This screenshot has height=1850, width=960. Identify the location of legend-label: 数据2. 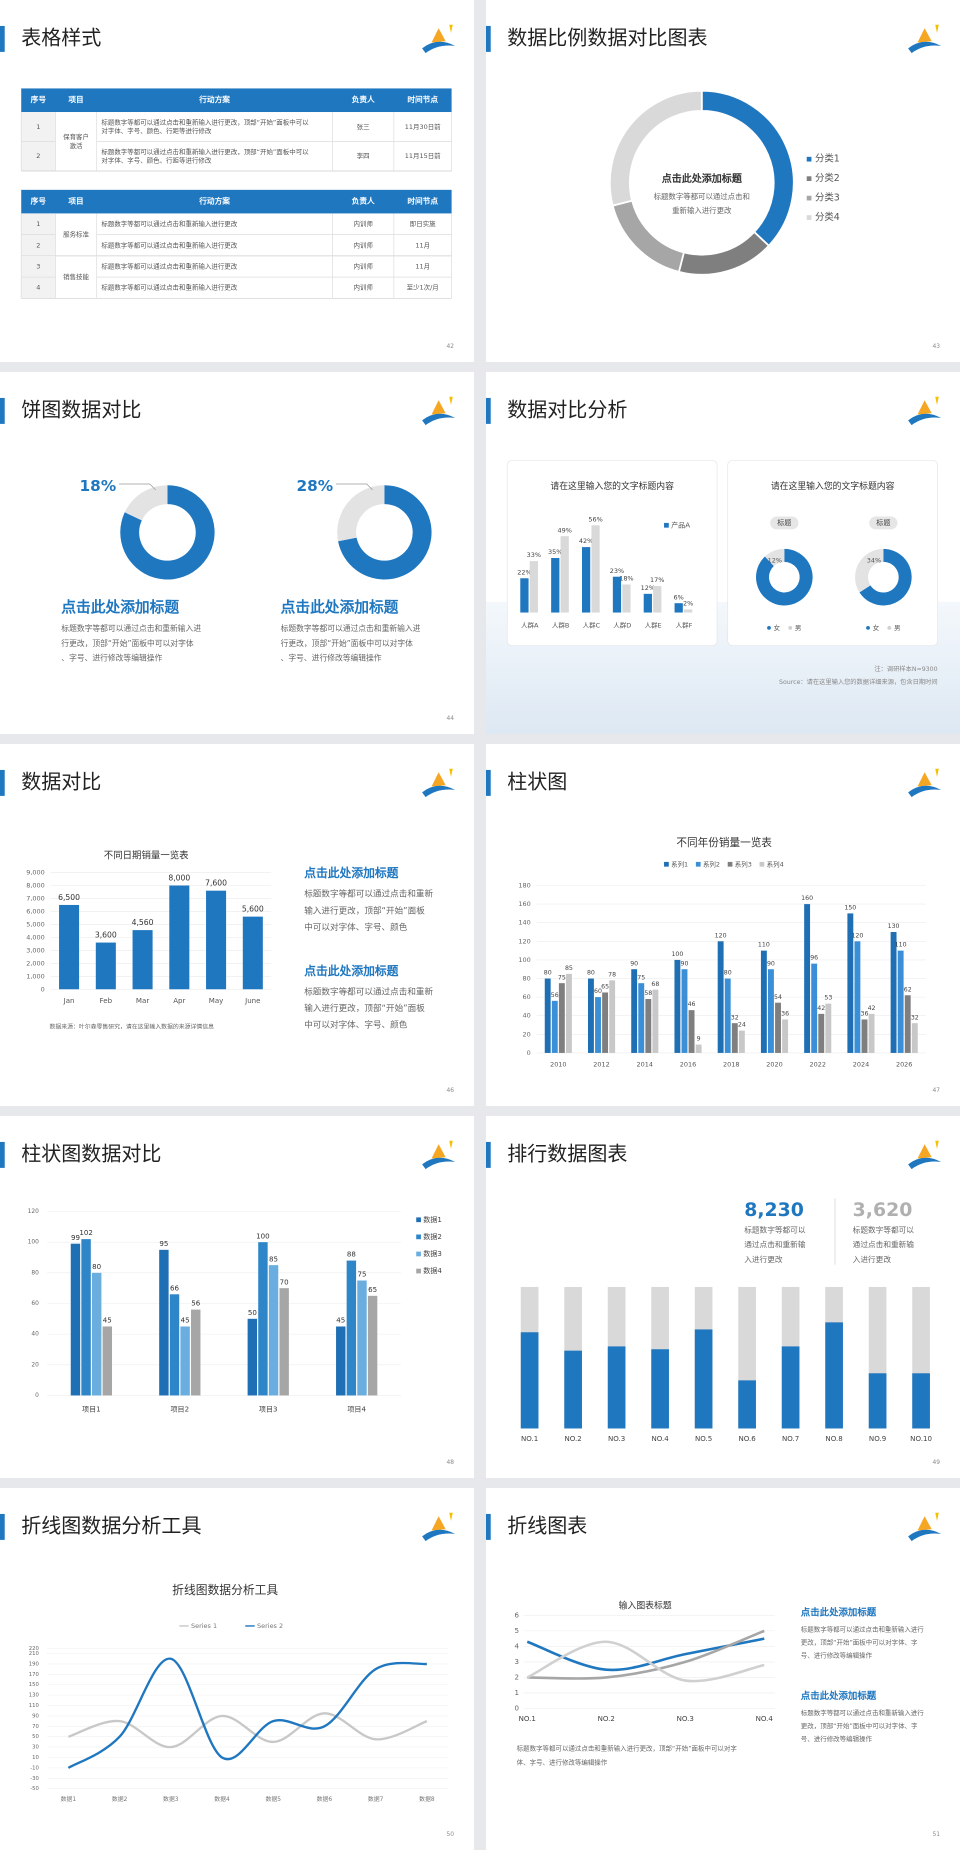
(432, 1236).